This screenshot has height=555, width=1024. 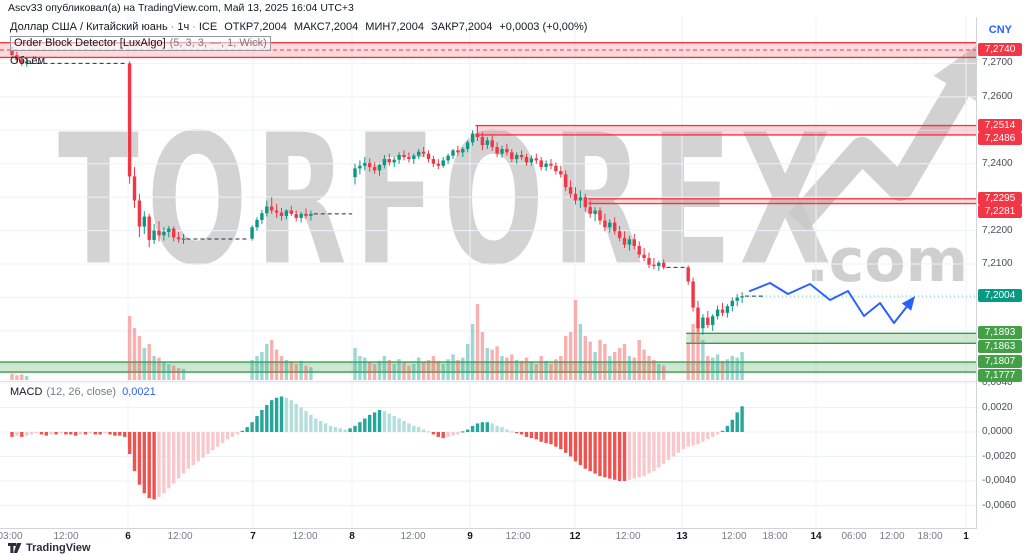 What do you see at coordinates (49, 548) in the screenshot?
I see `tradingview-footer-logo: TradingView` at bounding box center [49, 548].